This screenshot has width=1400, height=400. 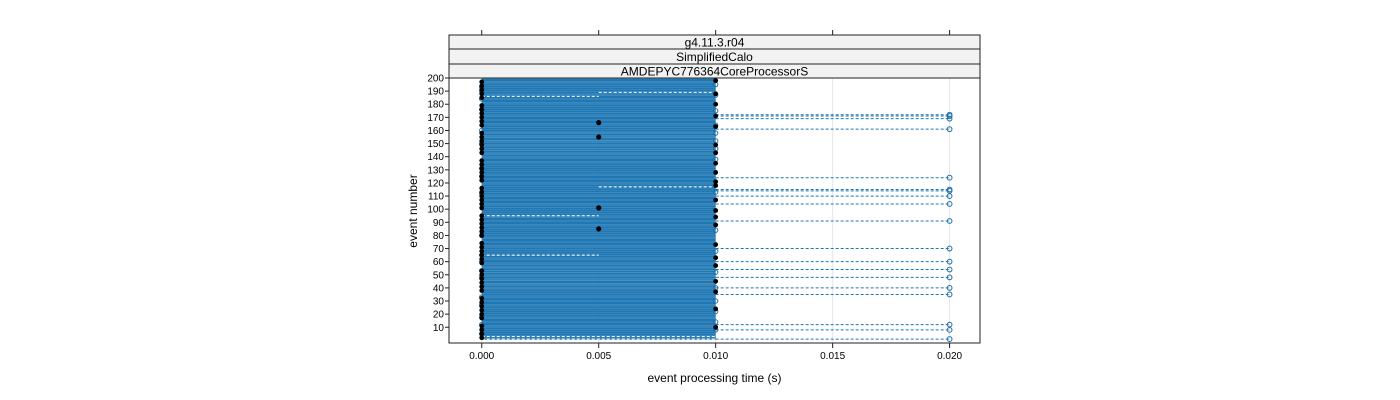 I want to click on strip-1-label: g4.11.3.r04, so click(x=715, y=43).